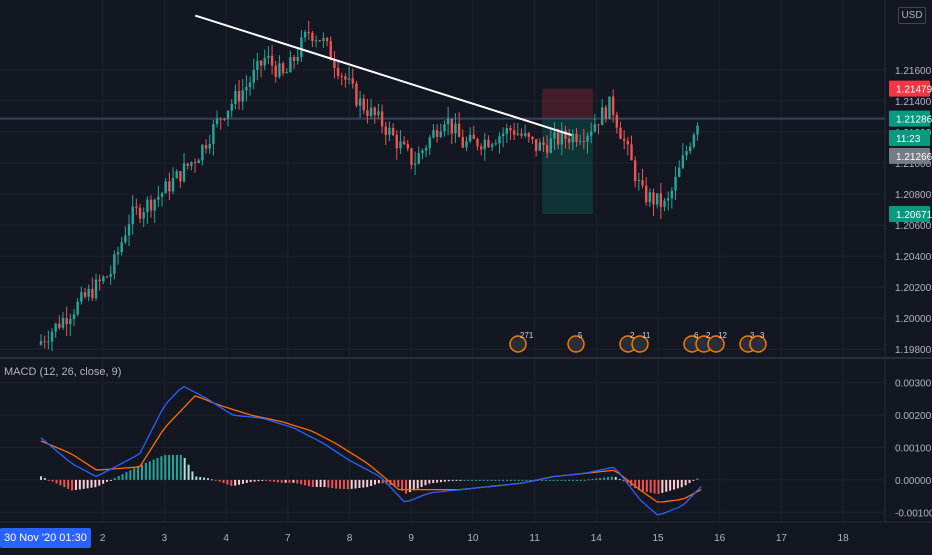 This screenshot has height=555, width=932. Describe the element at coordinates (908, 139) in the screenshot. I see `price-label-text: 11:23` at that location.